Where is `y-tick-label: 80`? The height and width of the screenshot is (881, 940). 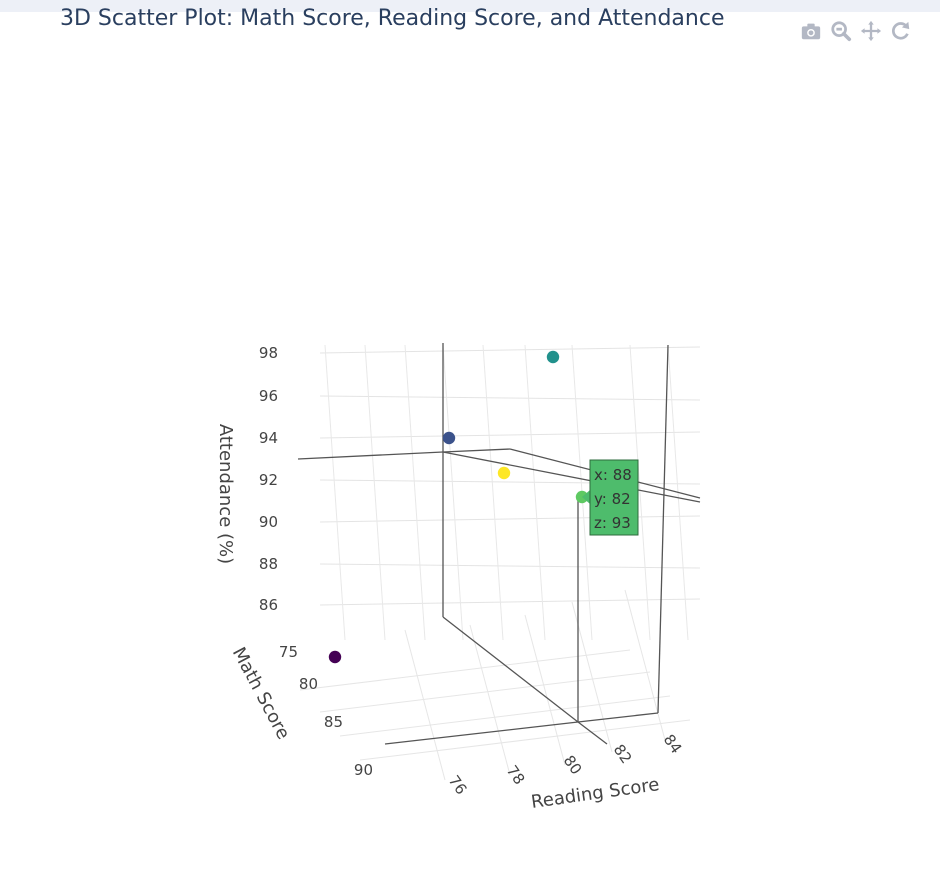 y-tick-label: 80 is located at coordinates (308, 684).